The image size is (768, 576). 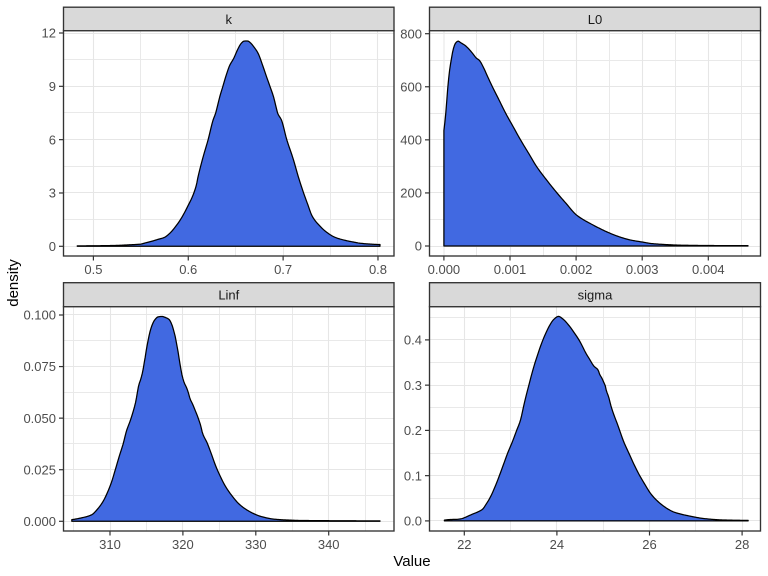 What do you see at coordinates (39, 366) in the screenshot?
I see `svg-text: 0.075` at bounding box center [39, 366].